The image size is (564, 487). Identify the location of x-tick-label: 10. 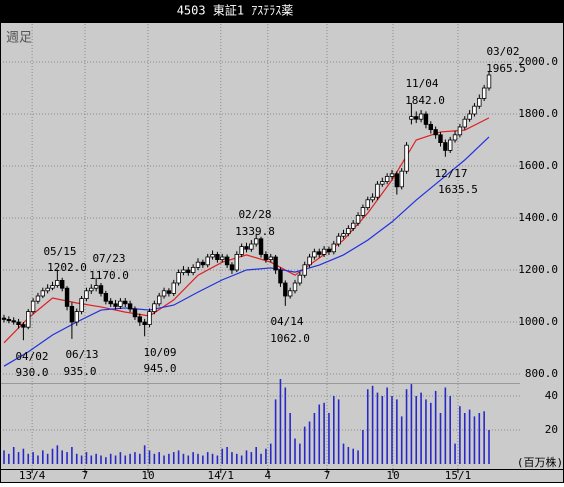
(392, 475).